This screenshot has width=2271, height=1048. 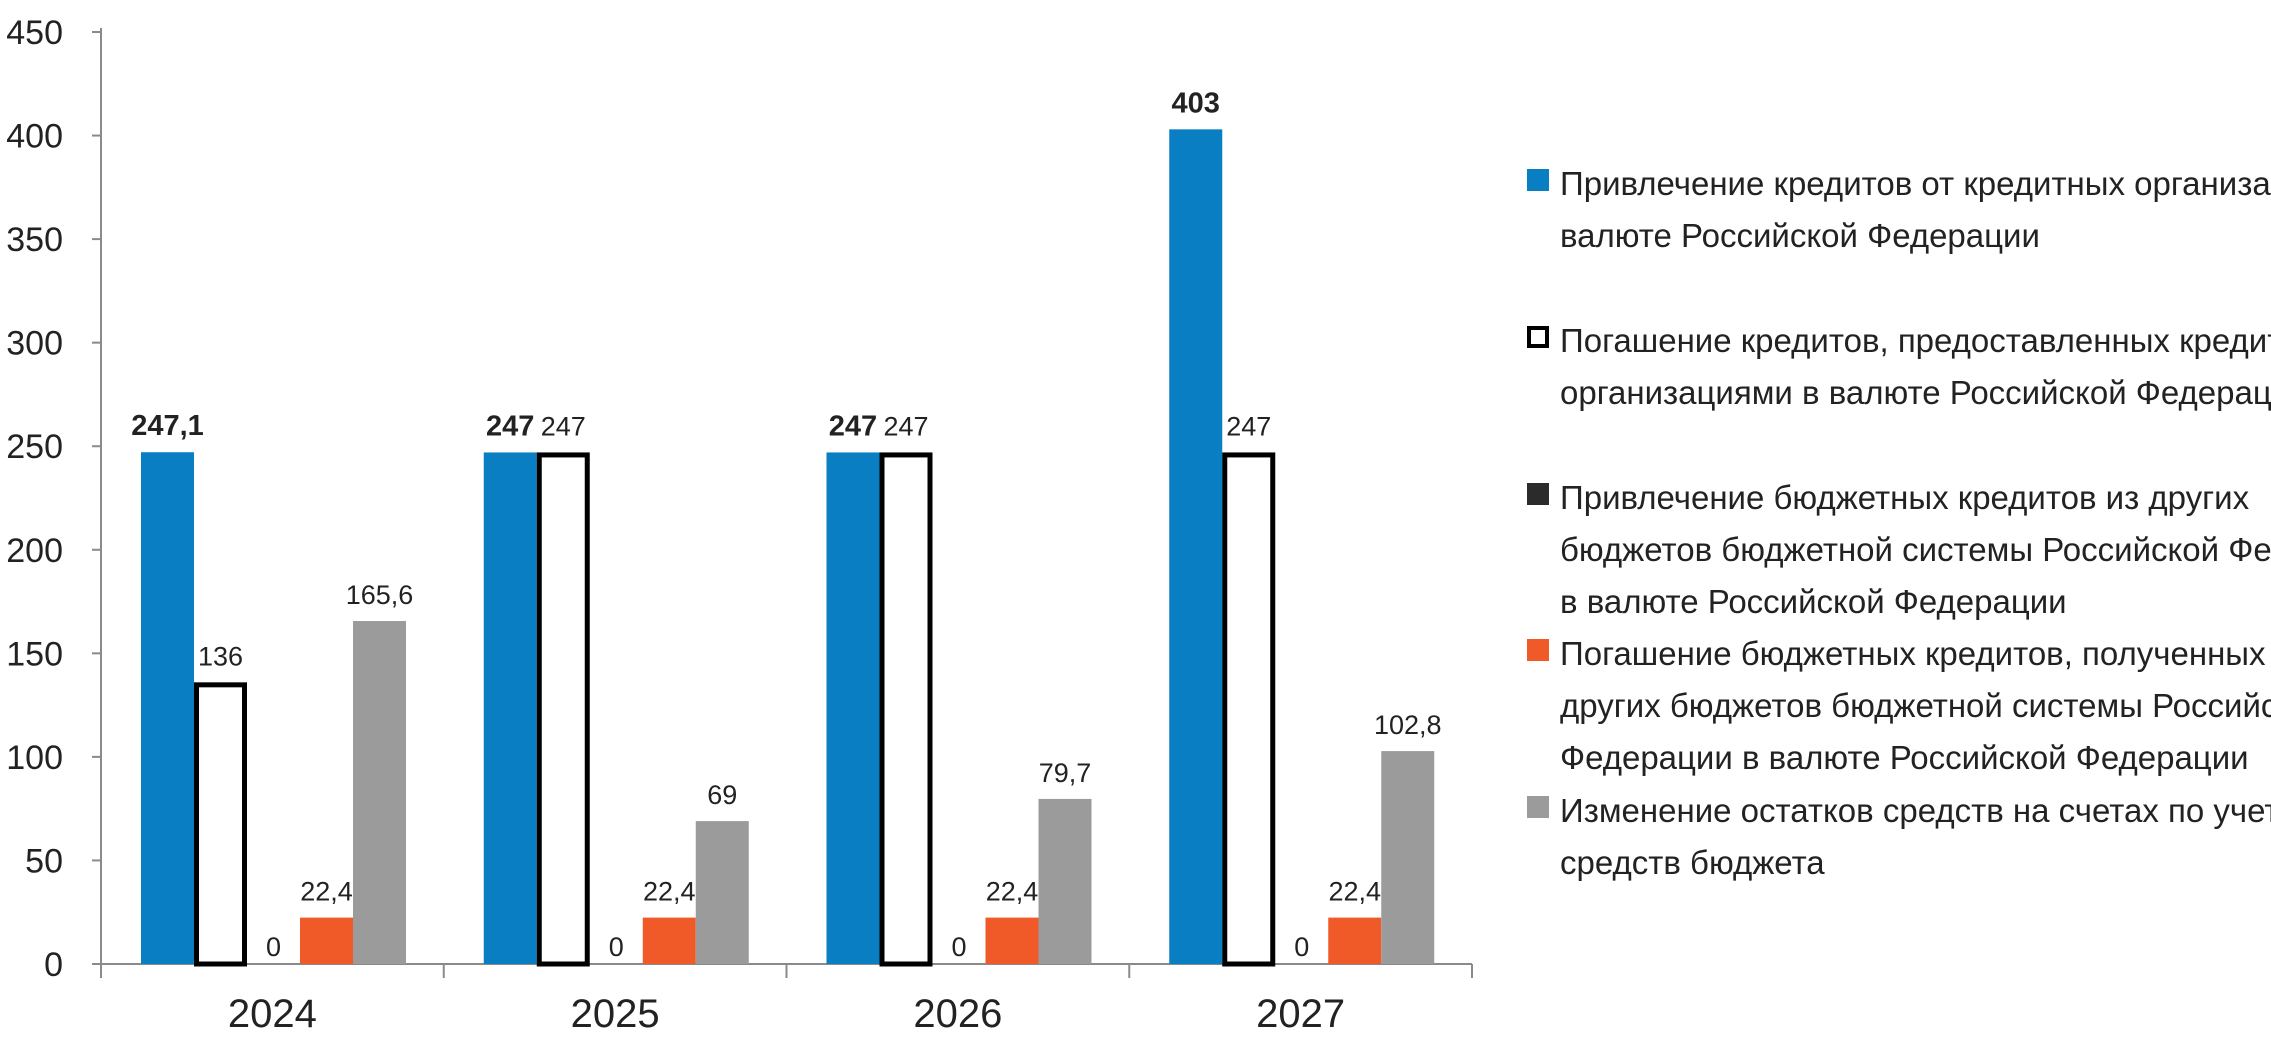 I want to click on data-label: 247,1, so click(x=167, y=426).